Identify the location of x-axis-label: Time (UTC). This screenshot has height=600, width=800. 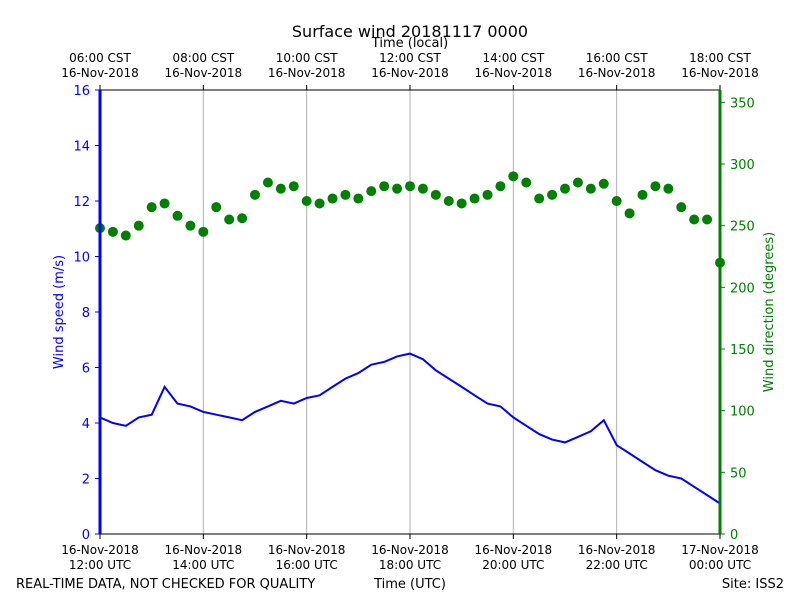
(409, 584).